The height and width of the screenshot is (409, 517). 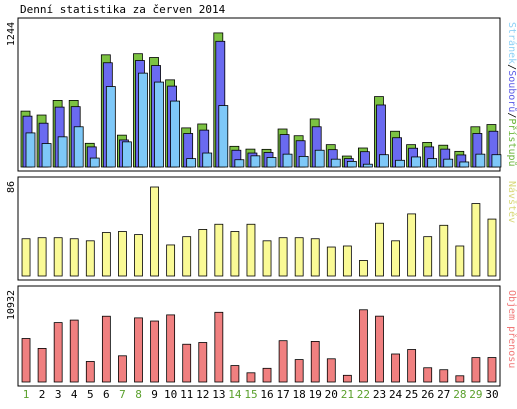 What do you see at coordinates (186, 394) in the screenshot?
I see `x-tick-label: 11` at bounding box center [186, 394].